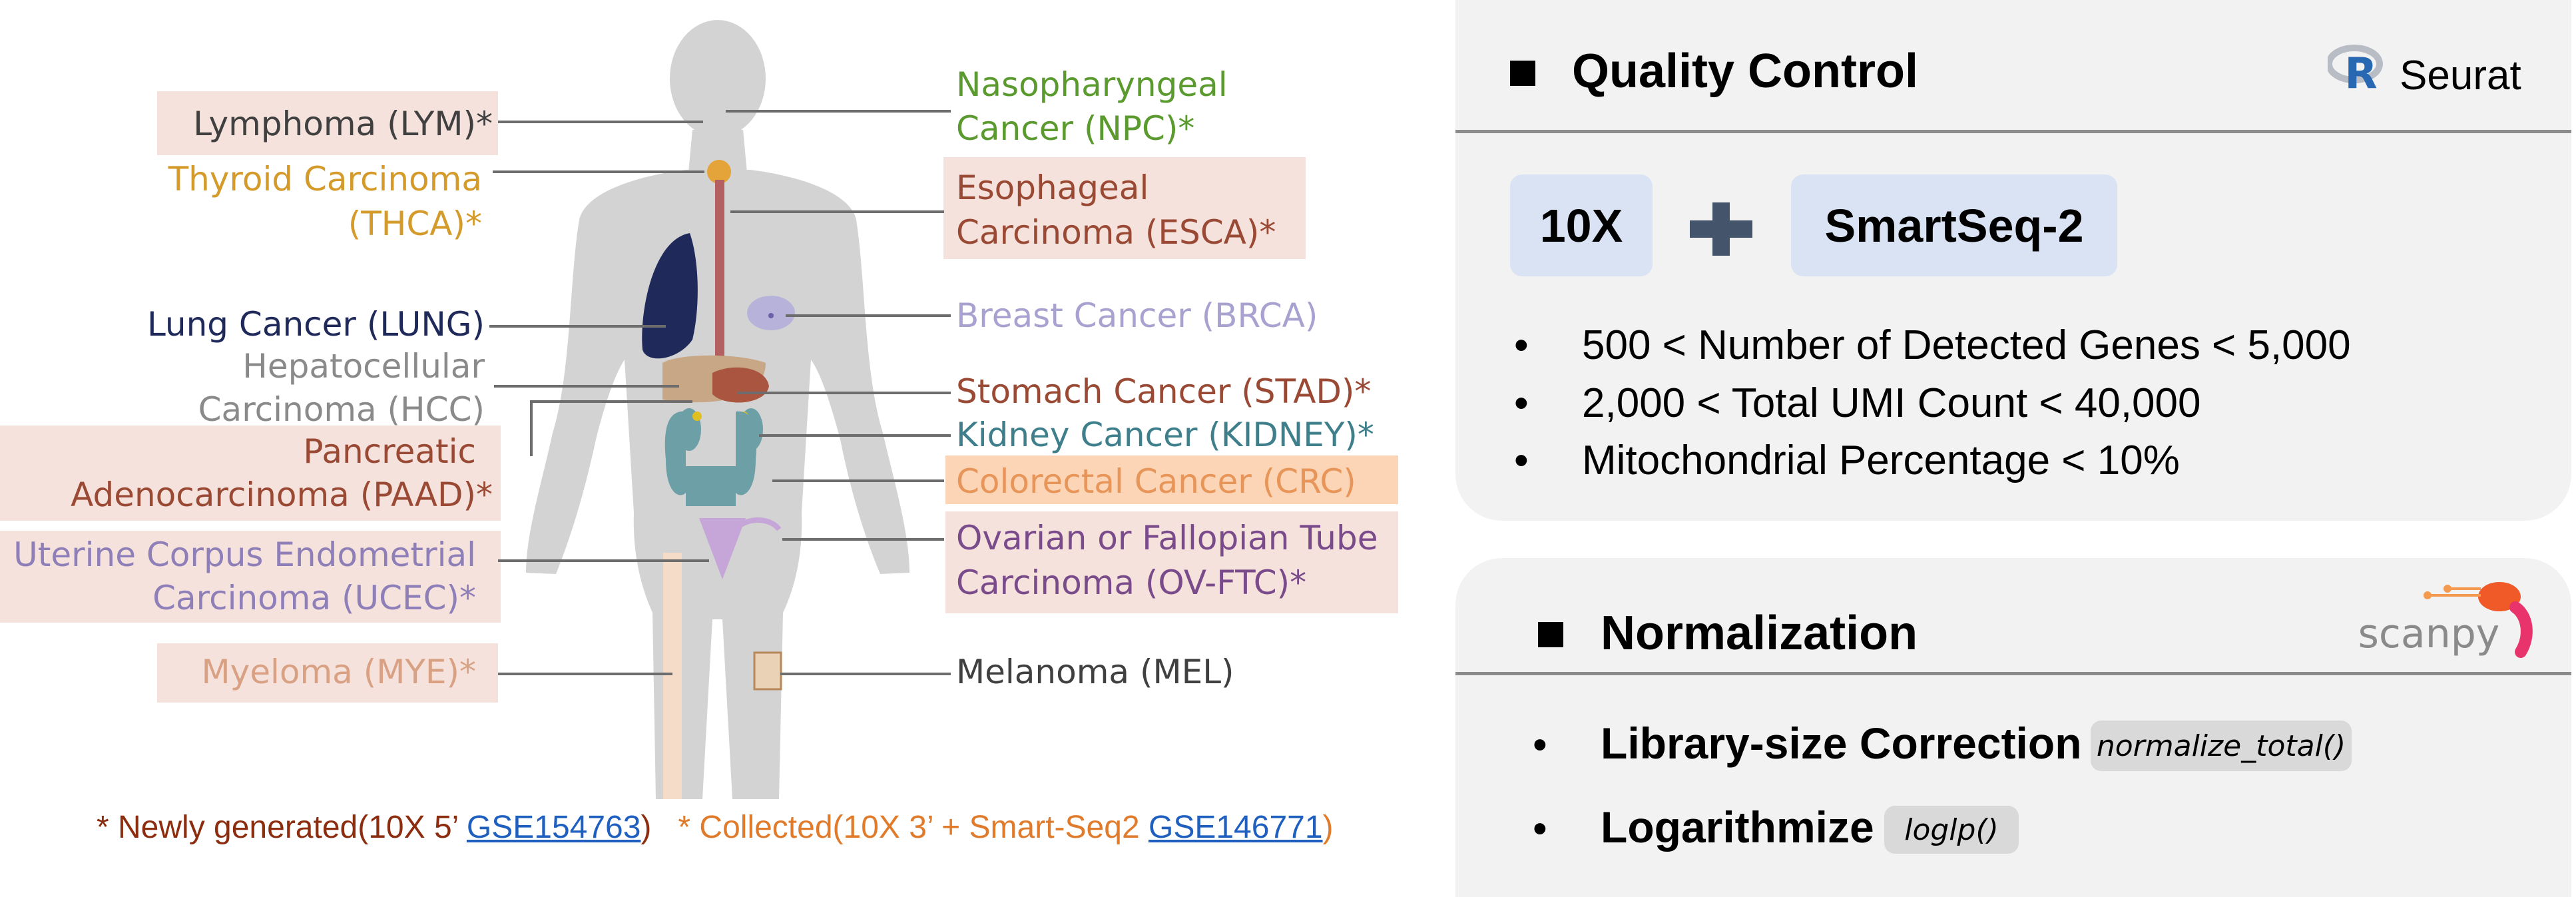 The height and width of the screenshot is (897, 2576). I want to click on norm-item-logarithmize: Logarithmize, so click(1738, 827).